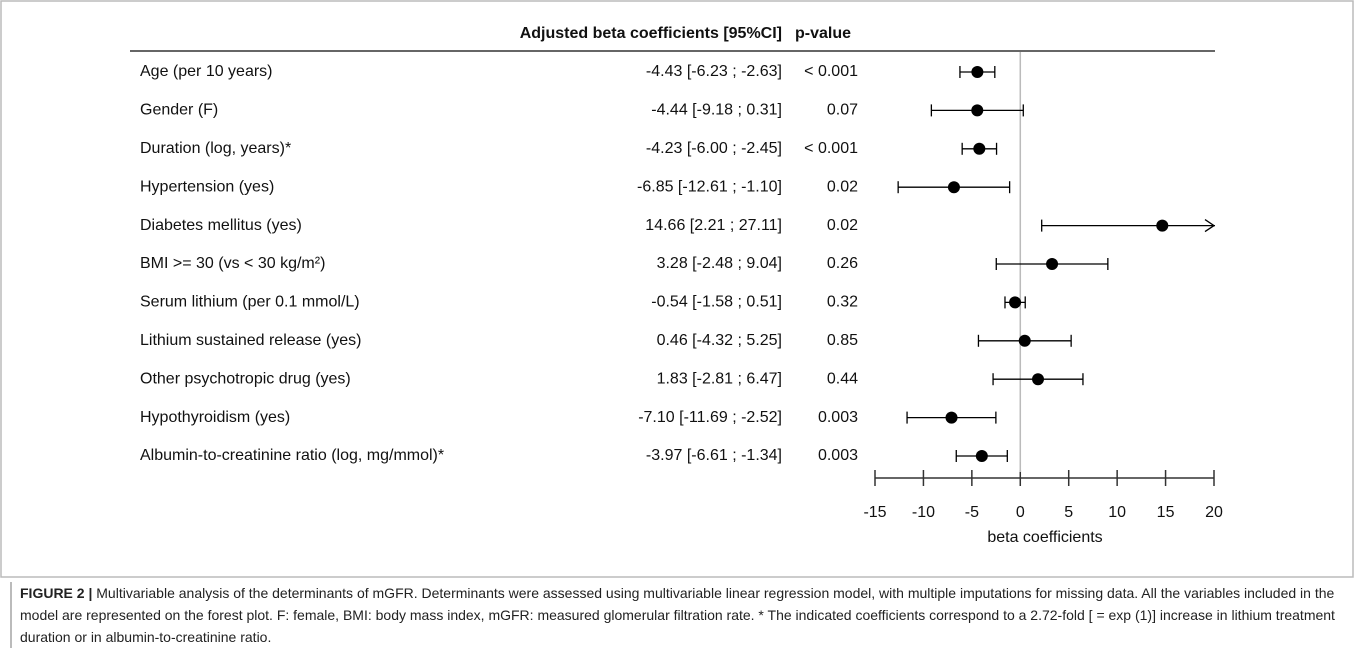 This screenshot has height=658, width=1355. I want to click on ci-label: -7.10 [-11.69 ; -2.52], so click(710, 417).